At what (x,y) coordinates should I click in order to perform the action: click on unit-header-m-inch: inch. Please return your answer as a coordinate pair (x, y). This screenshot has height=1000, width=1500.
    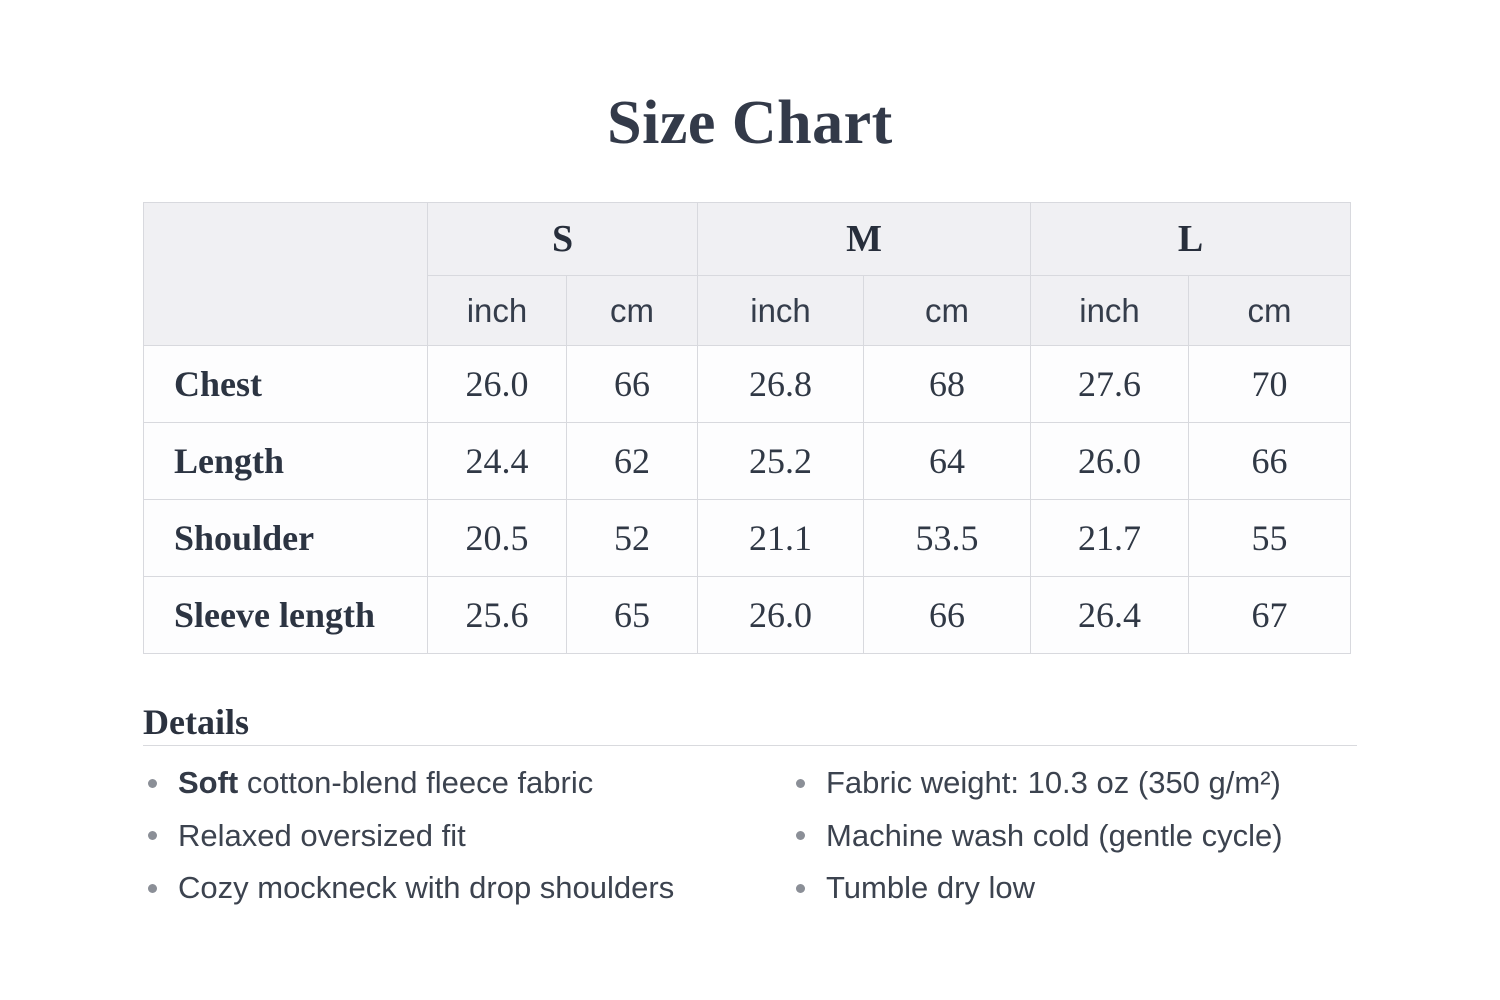
    Looking at the image, I should click on (781, 310).